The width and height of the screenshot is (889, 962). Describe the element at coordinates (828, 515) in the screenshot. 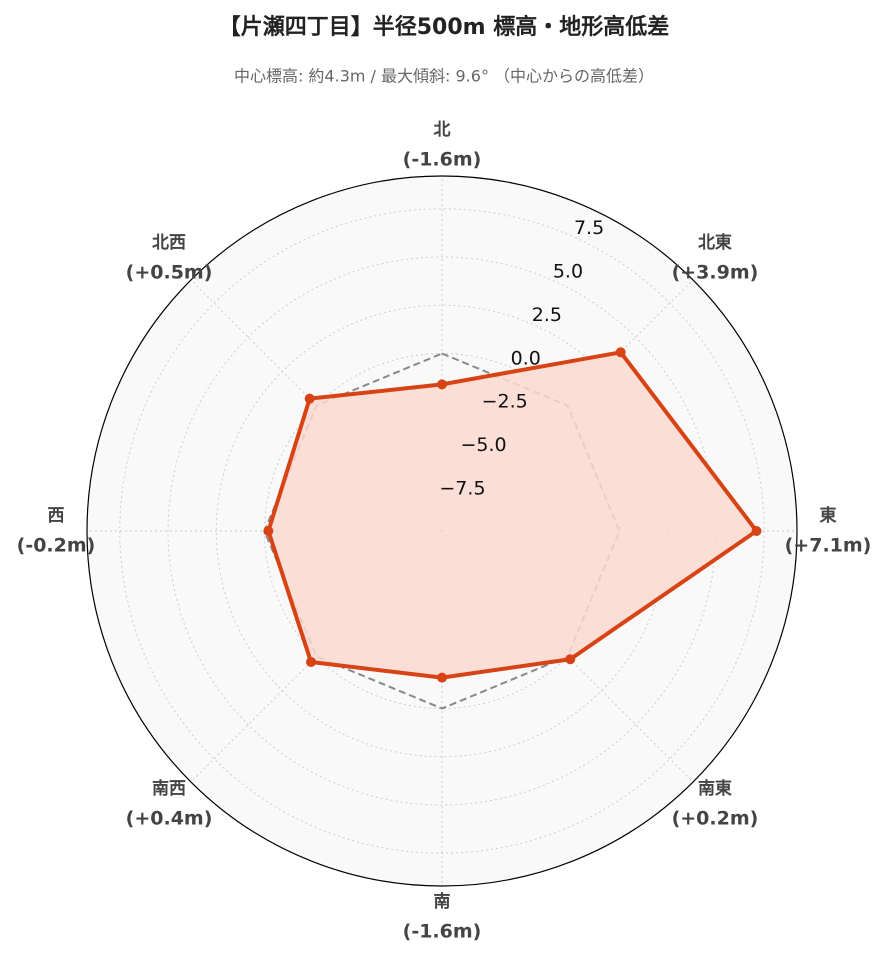

I see `category-label: 東` at that location.